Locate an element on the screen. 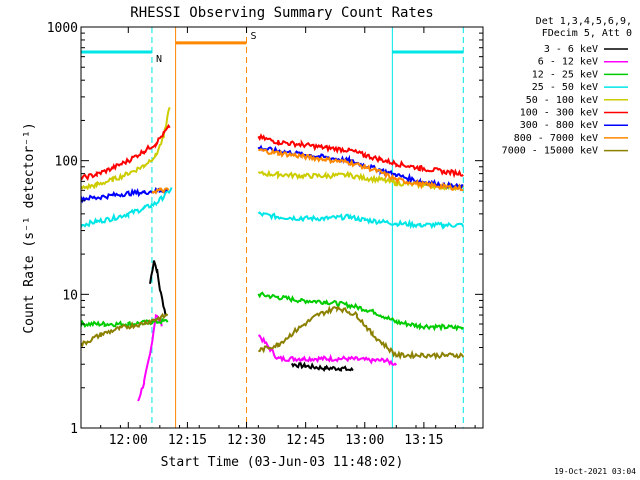 The width and height of the screenshot is (640, 480). x-tick-label: 12:00 is located at coordinates (128, 440).